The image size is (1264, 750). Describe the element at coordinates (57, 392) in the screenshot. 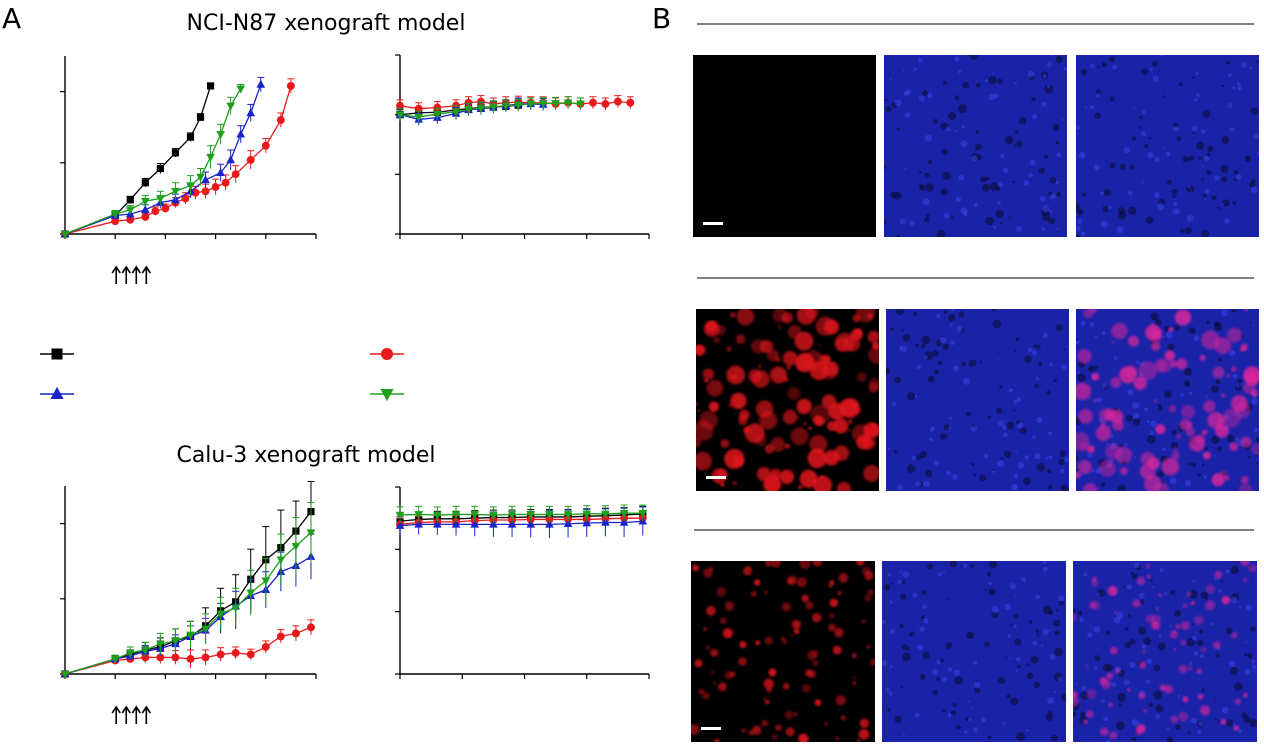

I see `legend-marker` at that location.